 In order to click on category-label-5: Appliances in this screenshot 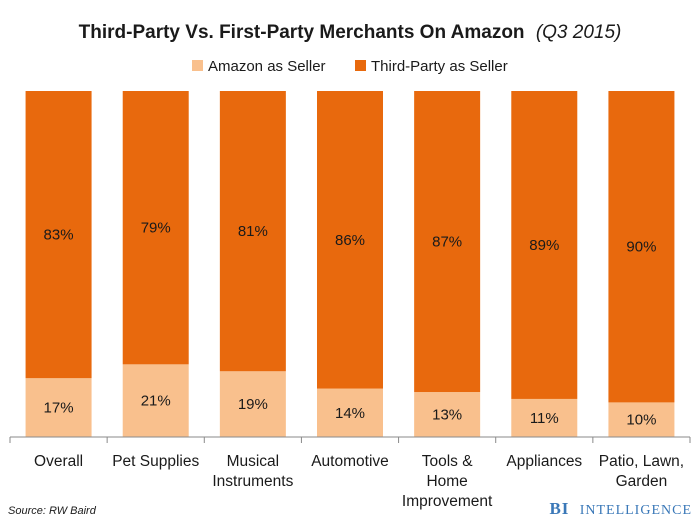, I will do `click(544, 461)`.